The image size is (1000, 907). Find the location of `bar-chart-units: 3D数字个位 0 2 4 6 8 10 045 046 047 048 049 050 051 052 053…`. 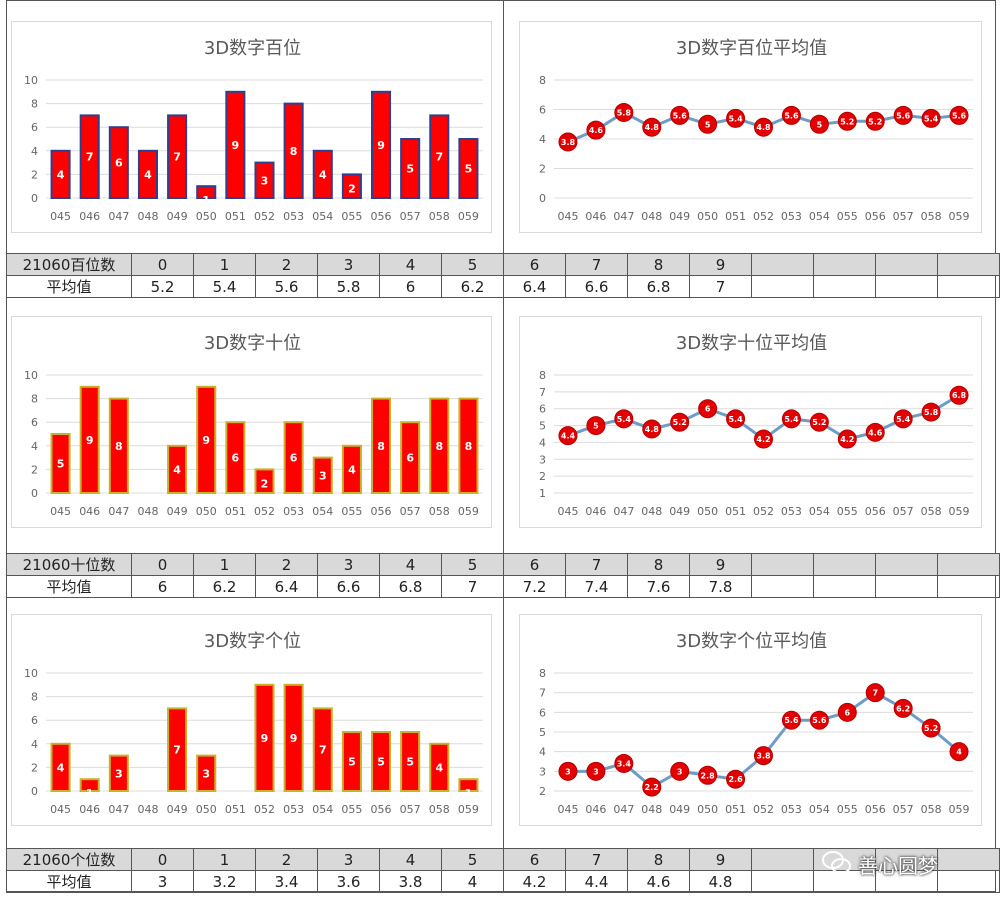

bar-chart-units: 3D数字个位 0 2 4 6 8 10 045 046 047 048 049 050 051 052 053… is located at coordinates (251, 720).